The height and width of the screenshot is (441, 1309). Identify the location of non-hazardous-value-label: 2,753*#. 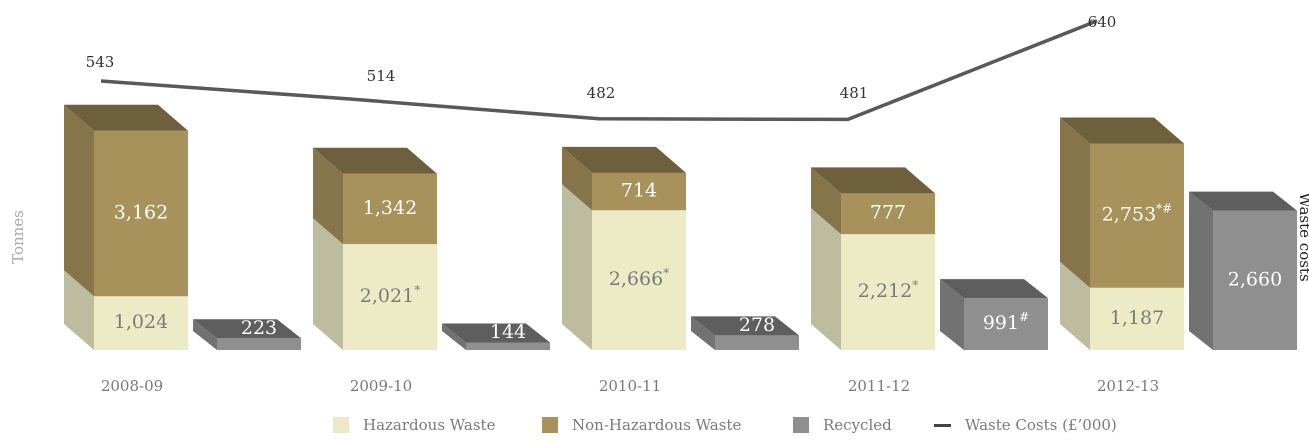
(1137, 213).